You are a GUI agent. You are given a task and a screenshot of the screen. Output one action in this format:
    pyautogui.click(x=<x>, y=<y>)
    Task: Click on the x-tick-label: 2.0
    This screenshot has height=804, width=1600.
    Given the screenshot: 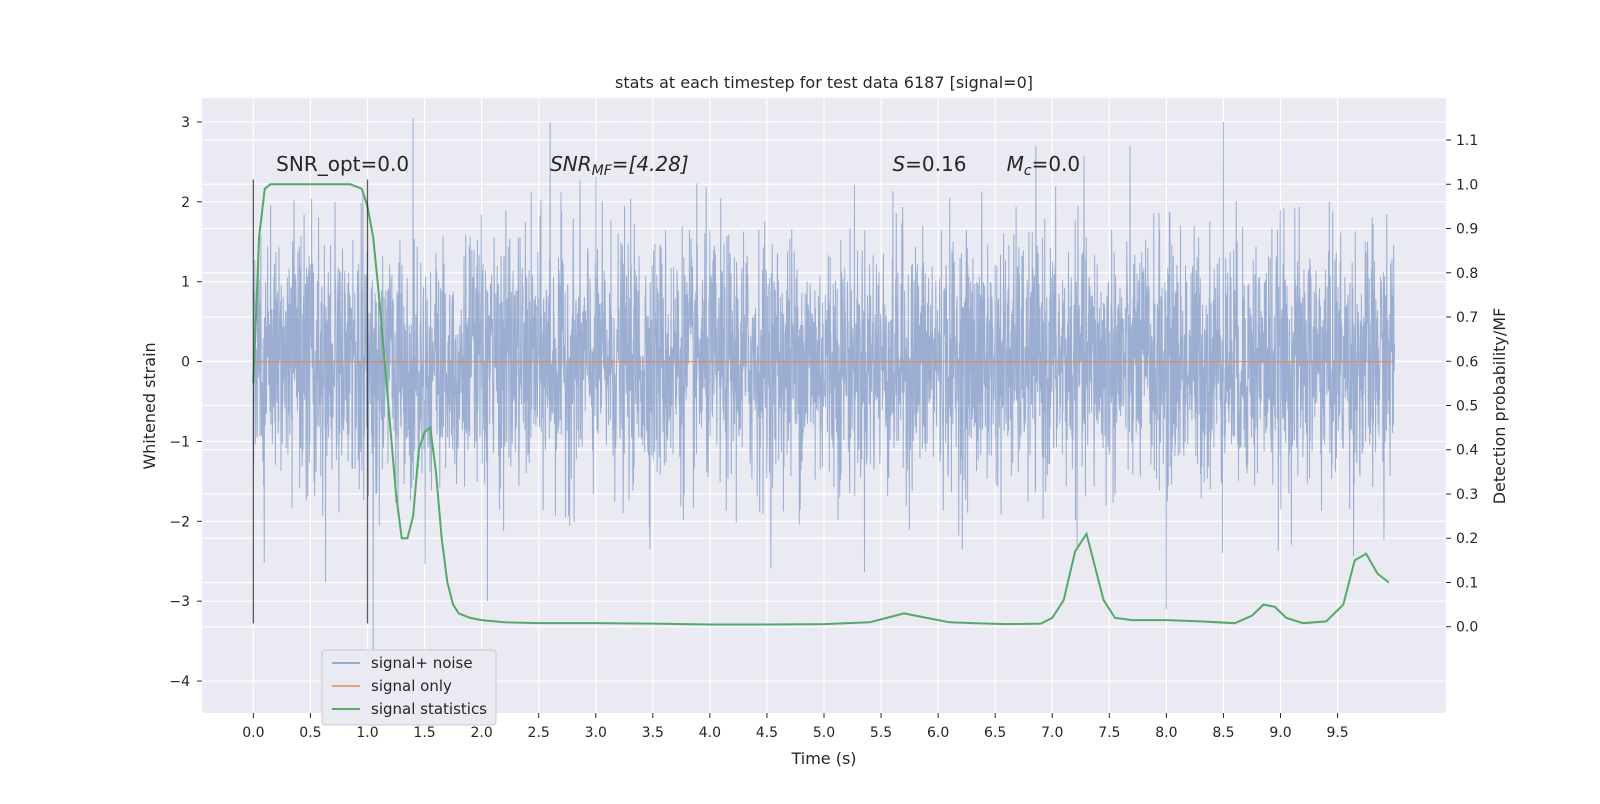 What is the action you would take?
    pyautogui.click(x=481, y=733)
    